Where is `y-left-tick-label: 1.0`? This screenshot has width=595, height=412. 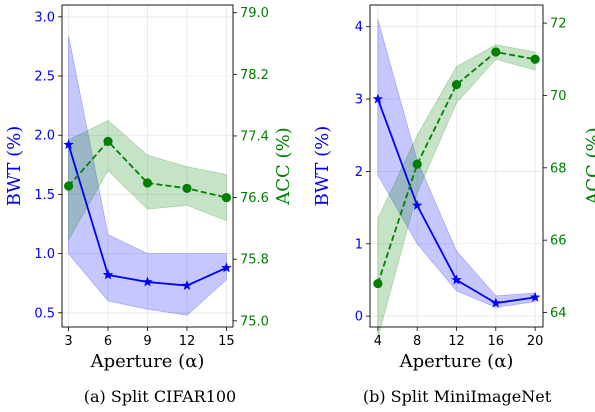 y-left-tick-label: 1.0 is located at coordinates (44, 254).